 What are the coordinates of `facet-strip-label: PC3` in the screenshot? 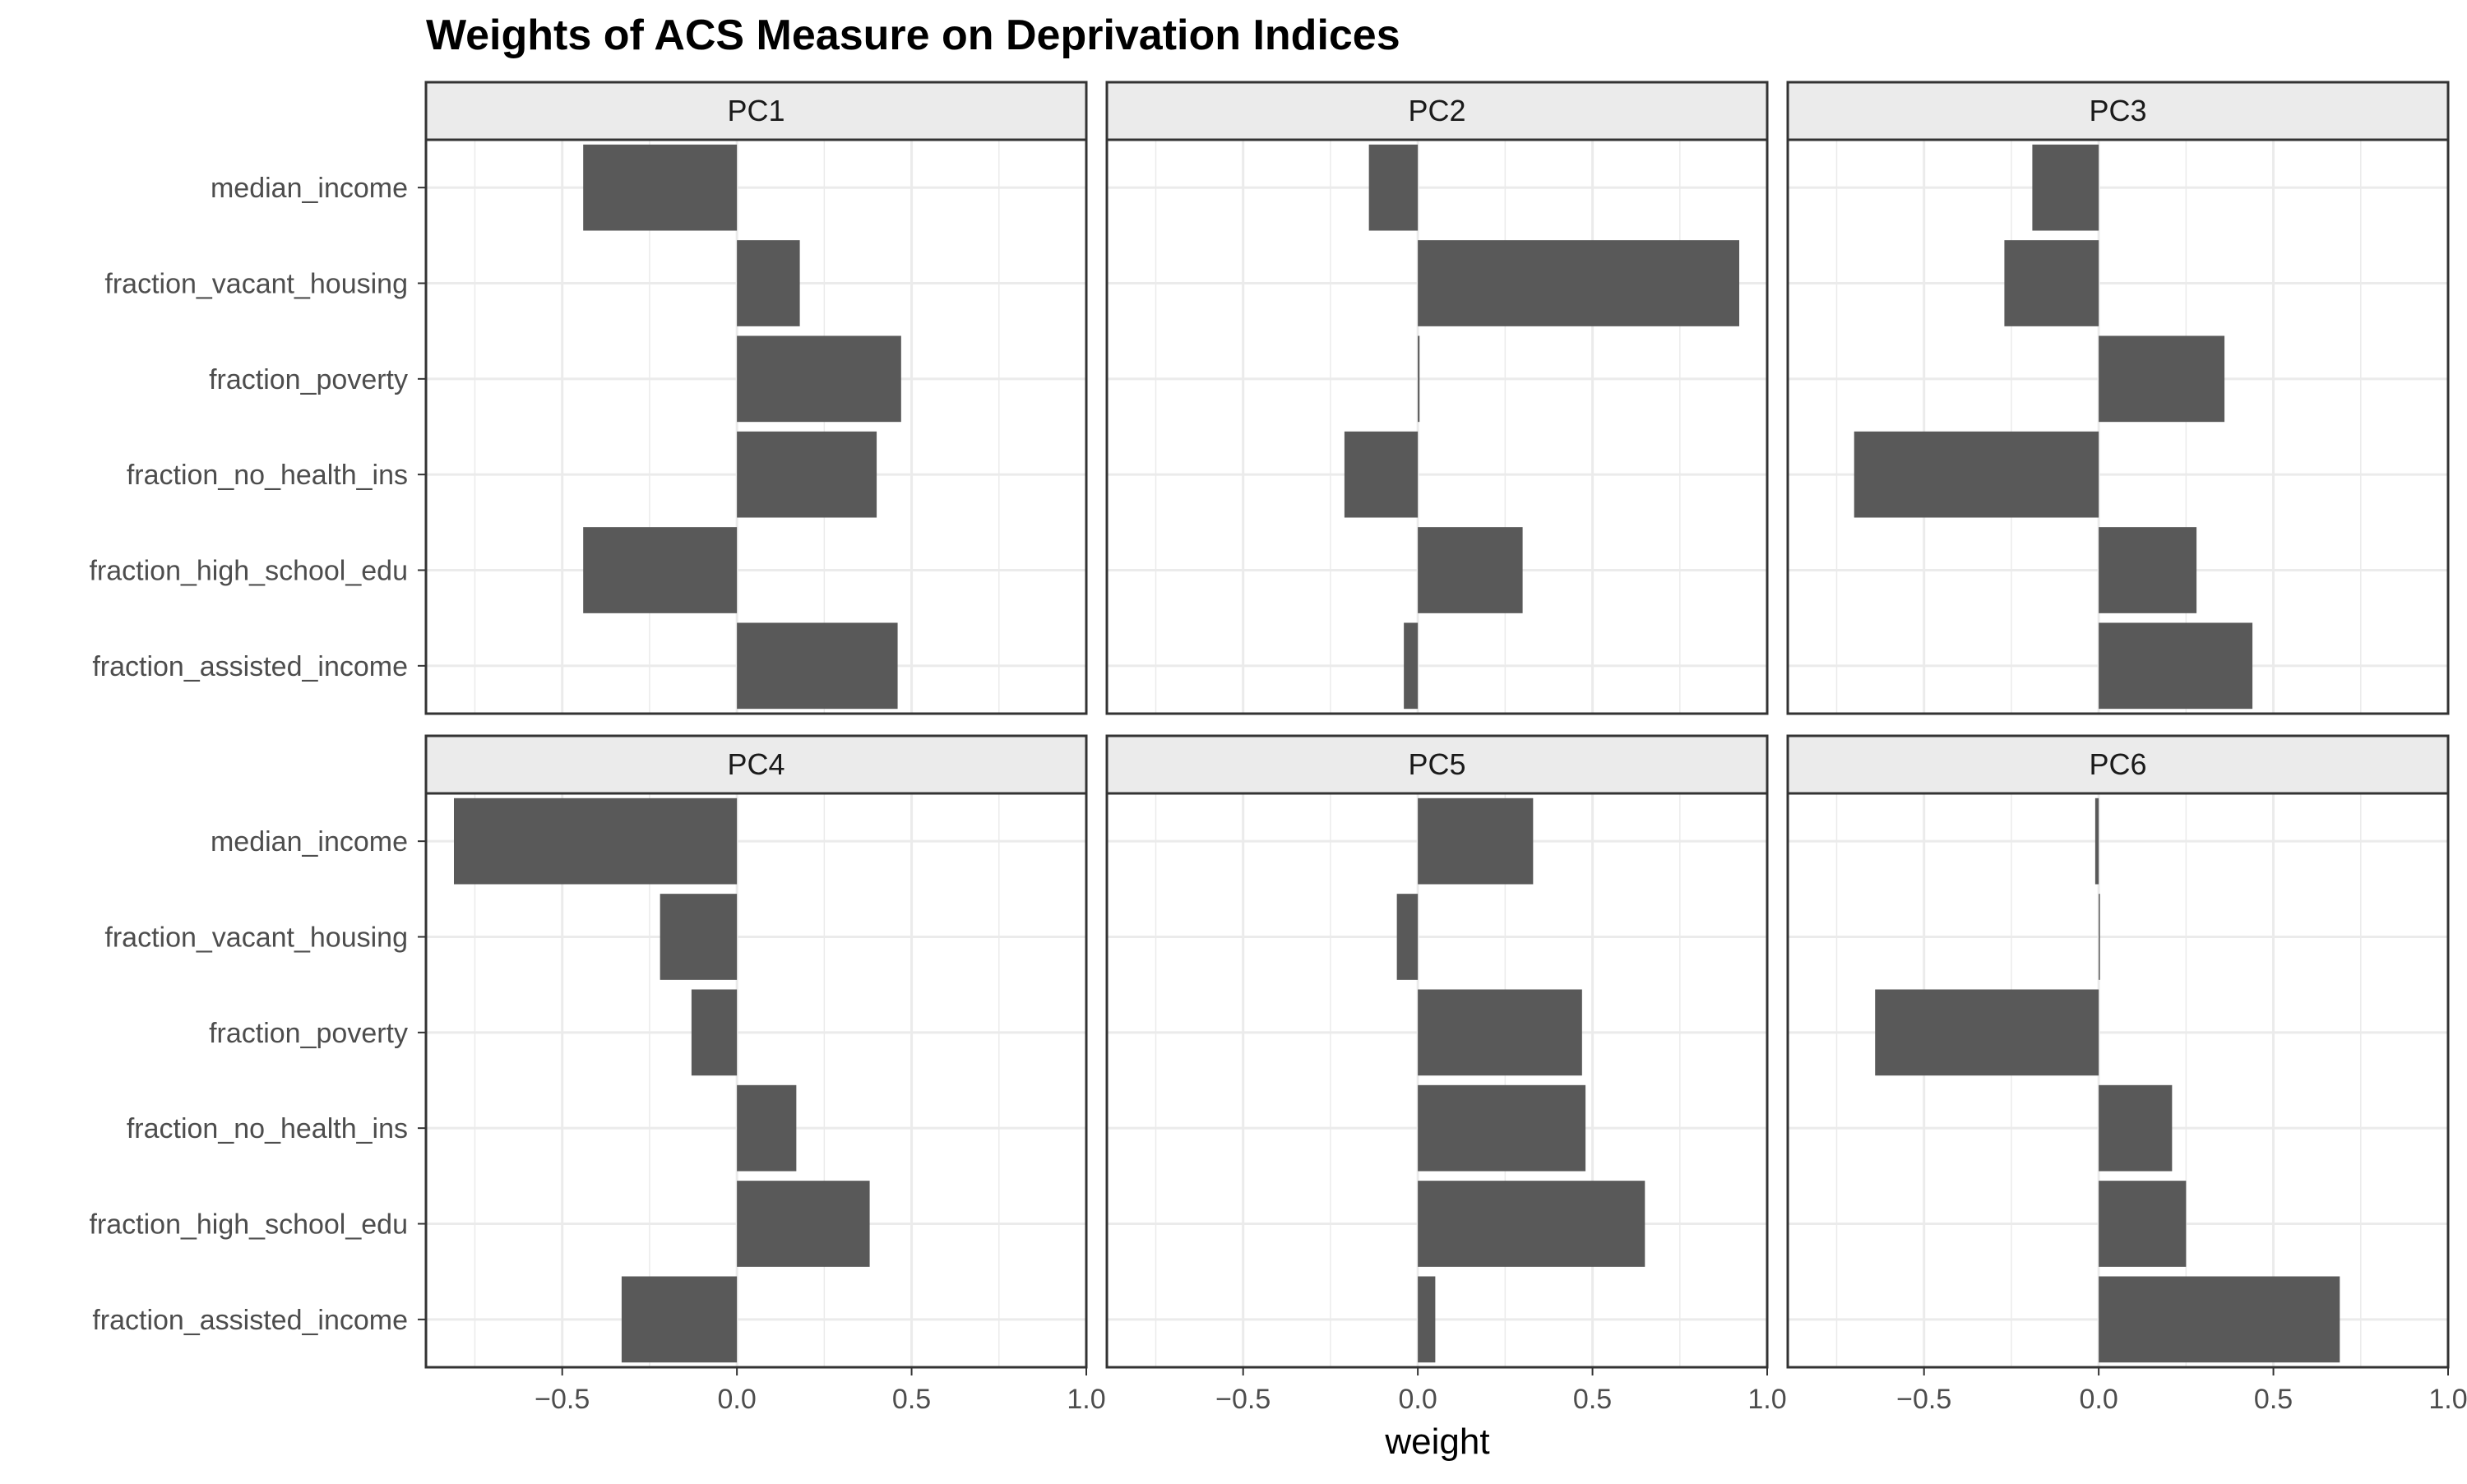 It's located at (2117, 111).